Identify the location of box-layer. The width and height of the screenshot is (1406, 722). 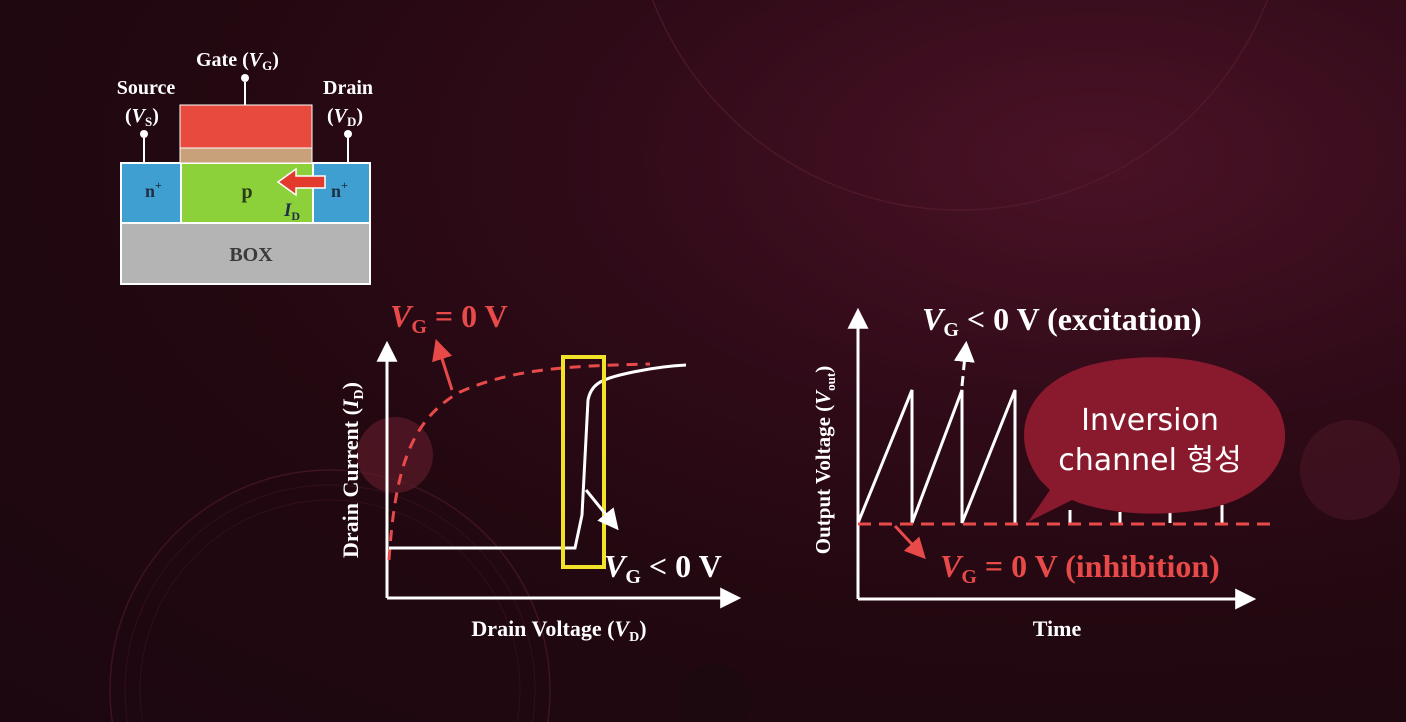
(245, 253).